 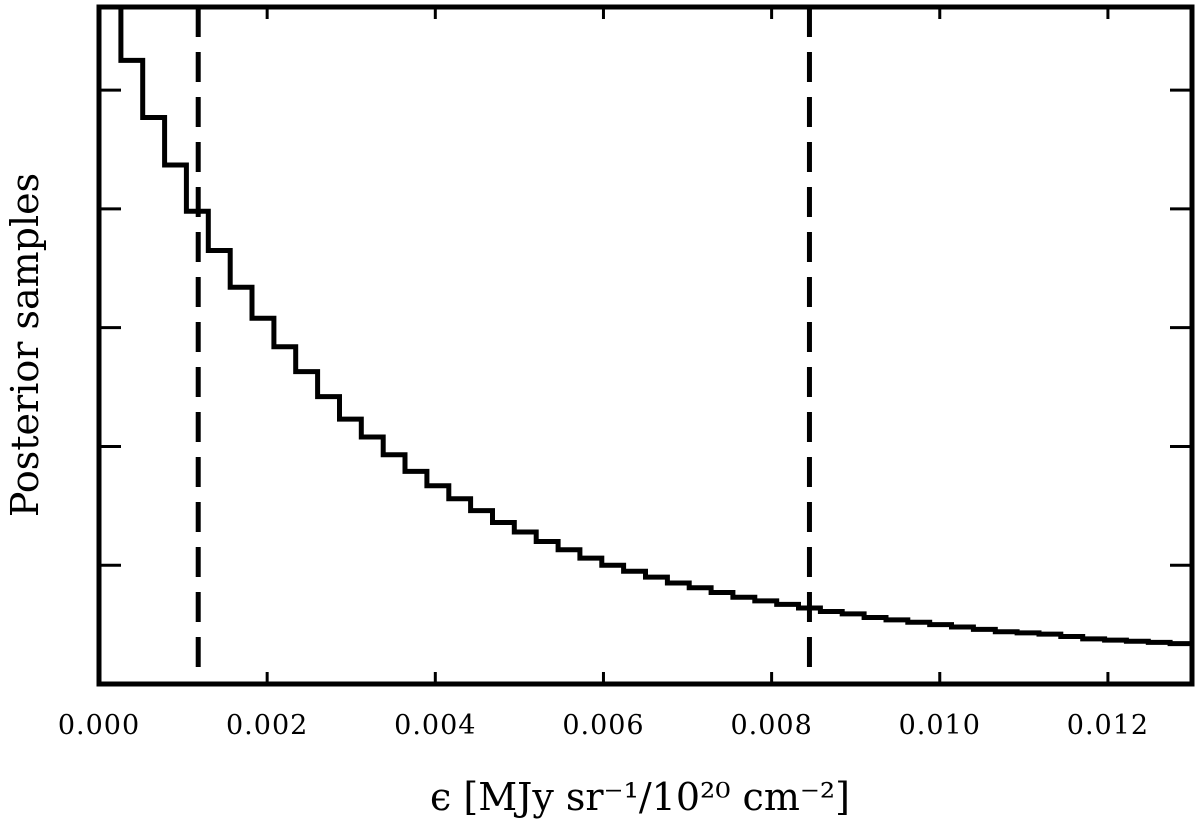 I want to click on y-axis-label: Posterior samples, so click(x=25, y=345).